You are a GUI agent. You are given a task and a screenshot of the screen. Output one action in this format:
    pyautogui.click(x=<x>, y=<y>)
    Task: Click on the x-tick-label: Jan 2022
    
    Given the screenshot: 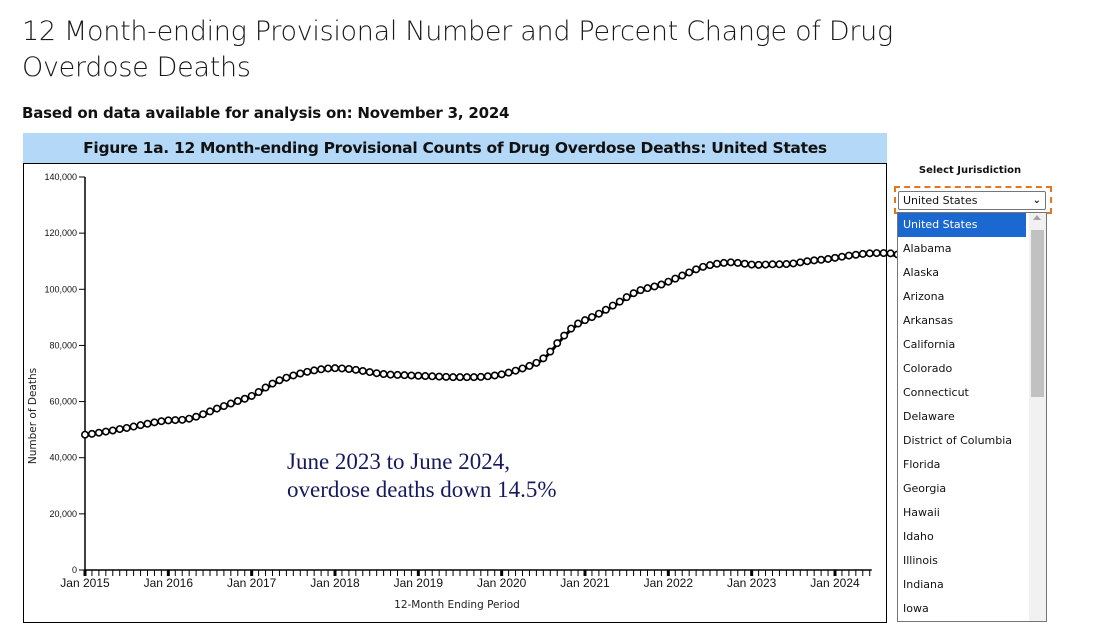 What is the action you would take?
    pyautogui.click(x=669, y=583)
    